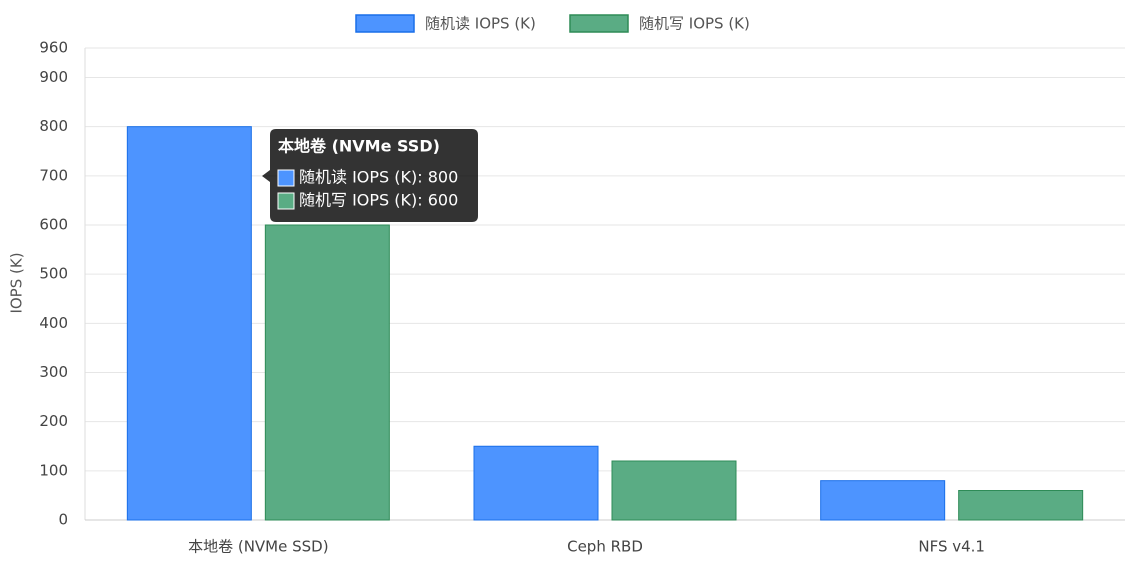 The height and width of the screenshot is (563, 1126). What do you see at coordinates (951, 547) in the screenshot?
I see `x-tick-label: NFS v4.1` at bounding box center [951, 547].